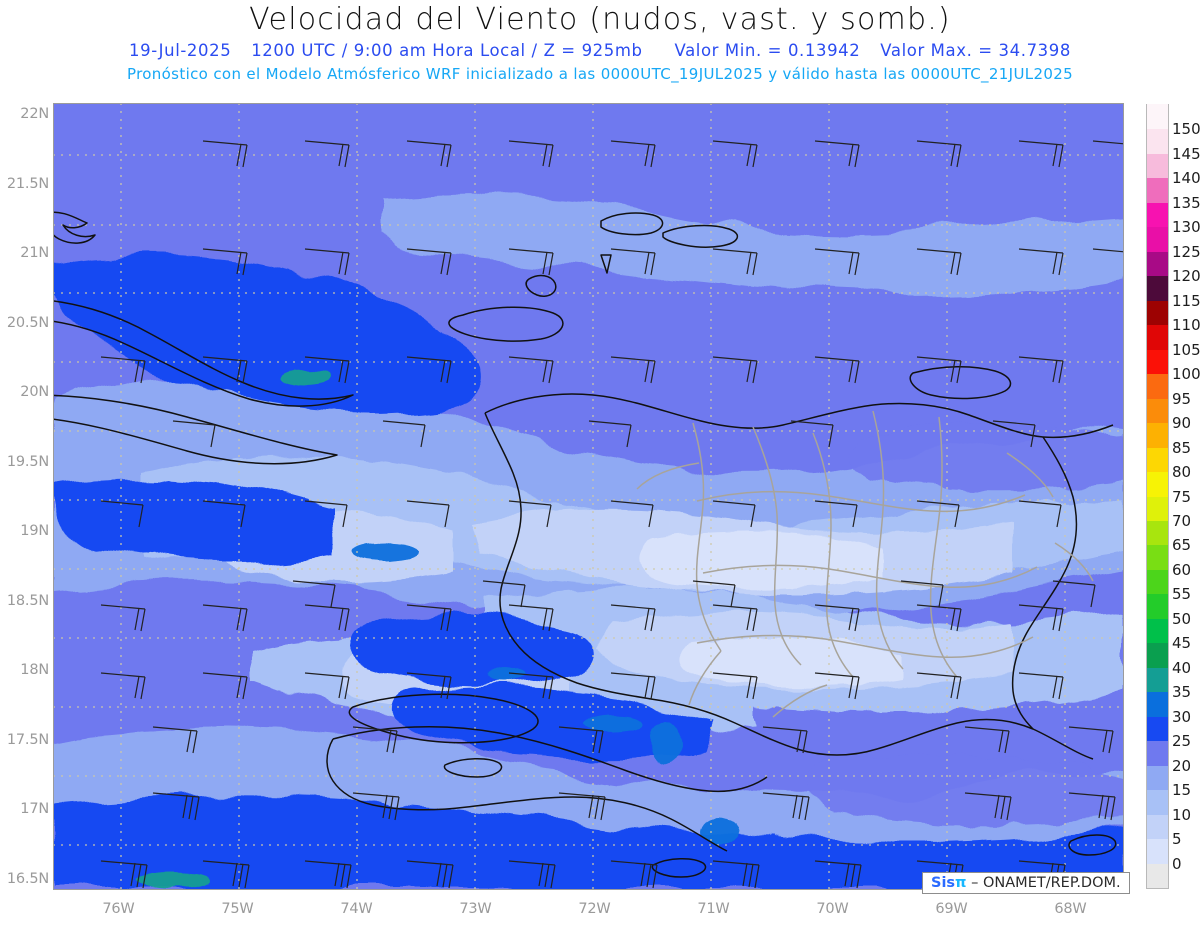 The image size is (1200, 927). I want to click on lat-tick-label: 21.5N, so click(27, 183).